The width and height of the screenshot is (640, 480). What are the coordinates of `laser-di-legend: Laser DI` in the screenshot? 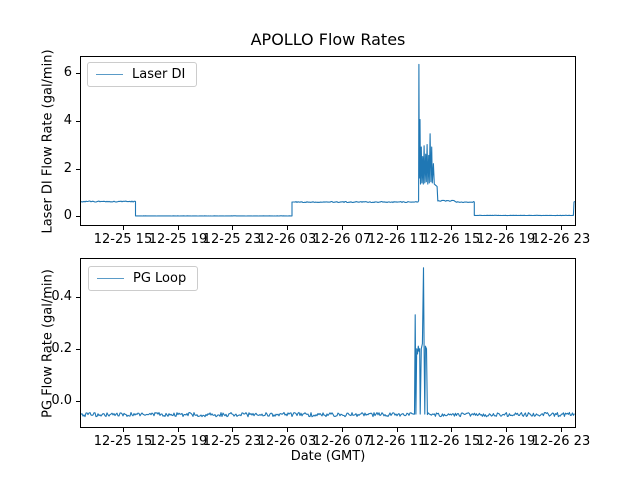 It's located at (142, 74).